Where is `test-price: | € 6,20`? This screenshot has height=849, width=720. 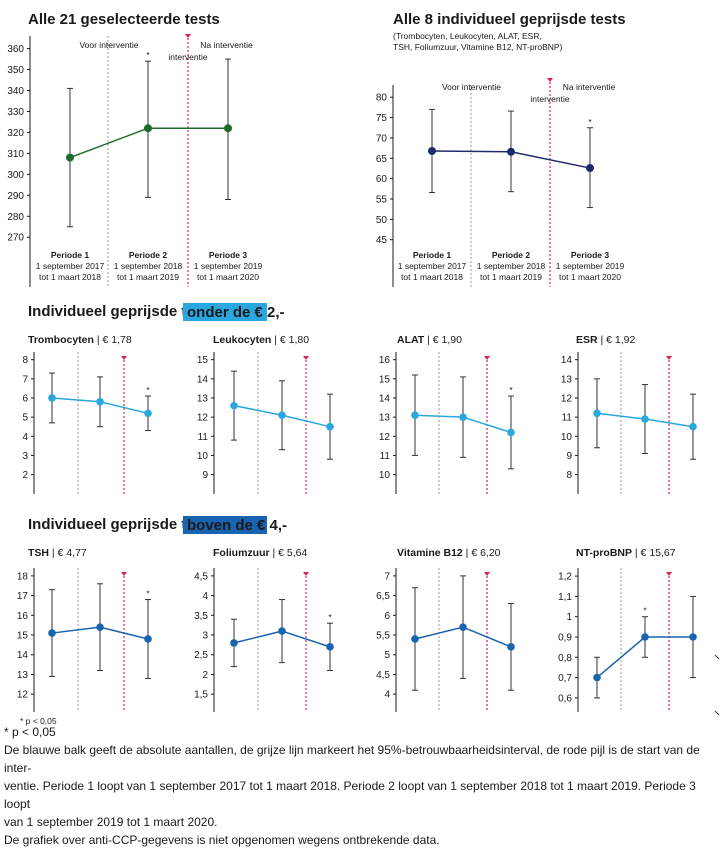
test-price: | € 6,20 is located at coordinates (482, 553).